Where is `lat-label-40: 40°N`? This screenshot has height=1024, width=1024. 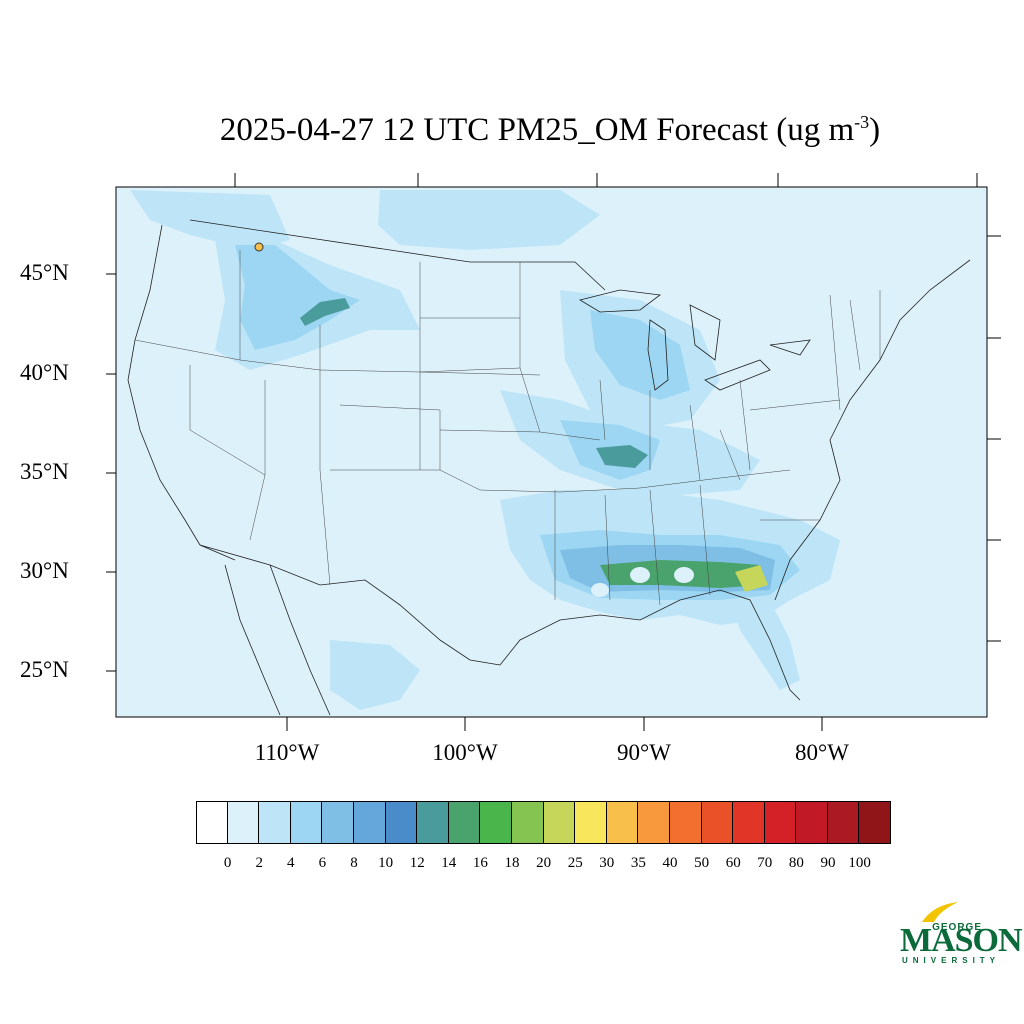 lat-label-40: 40°N is located at coordinates (44, 372).